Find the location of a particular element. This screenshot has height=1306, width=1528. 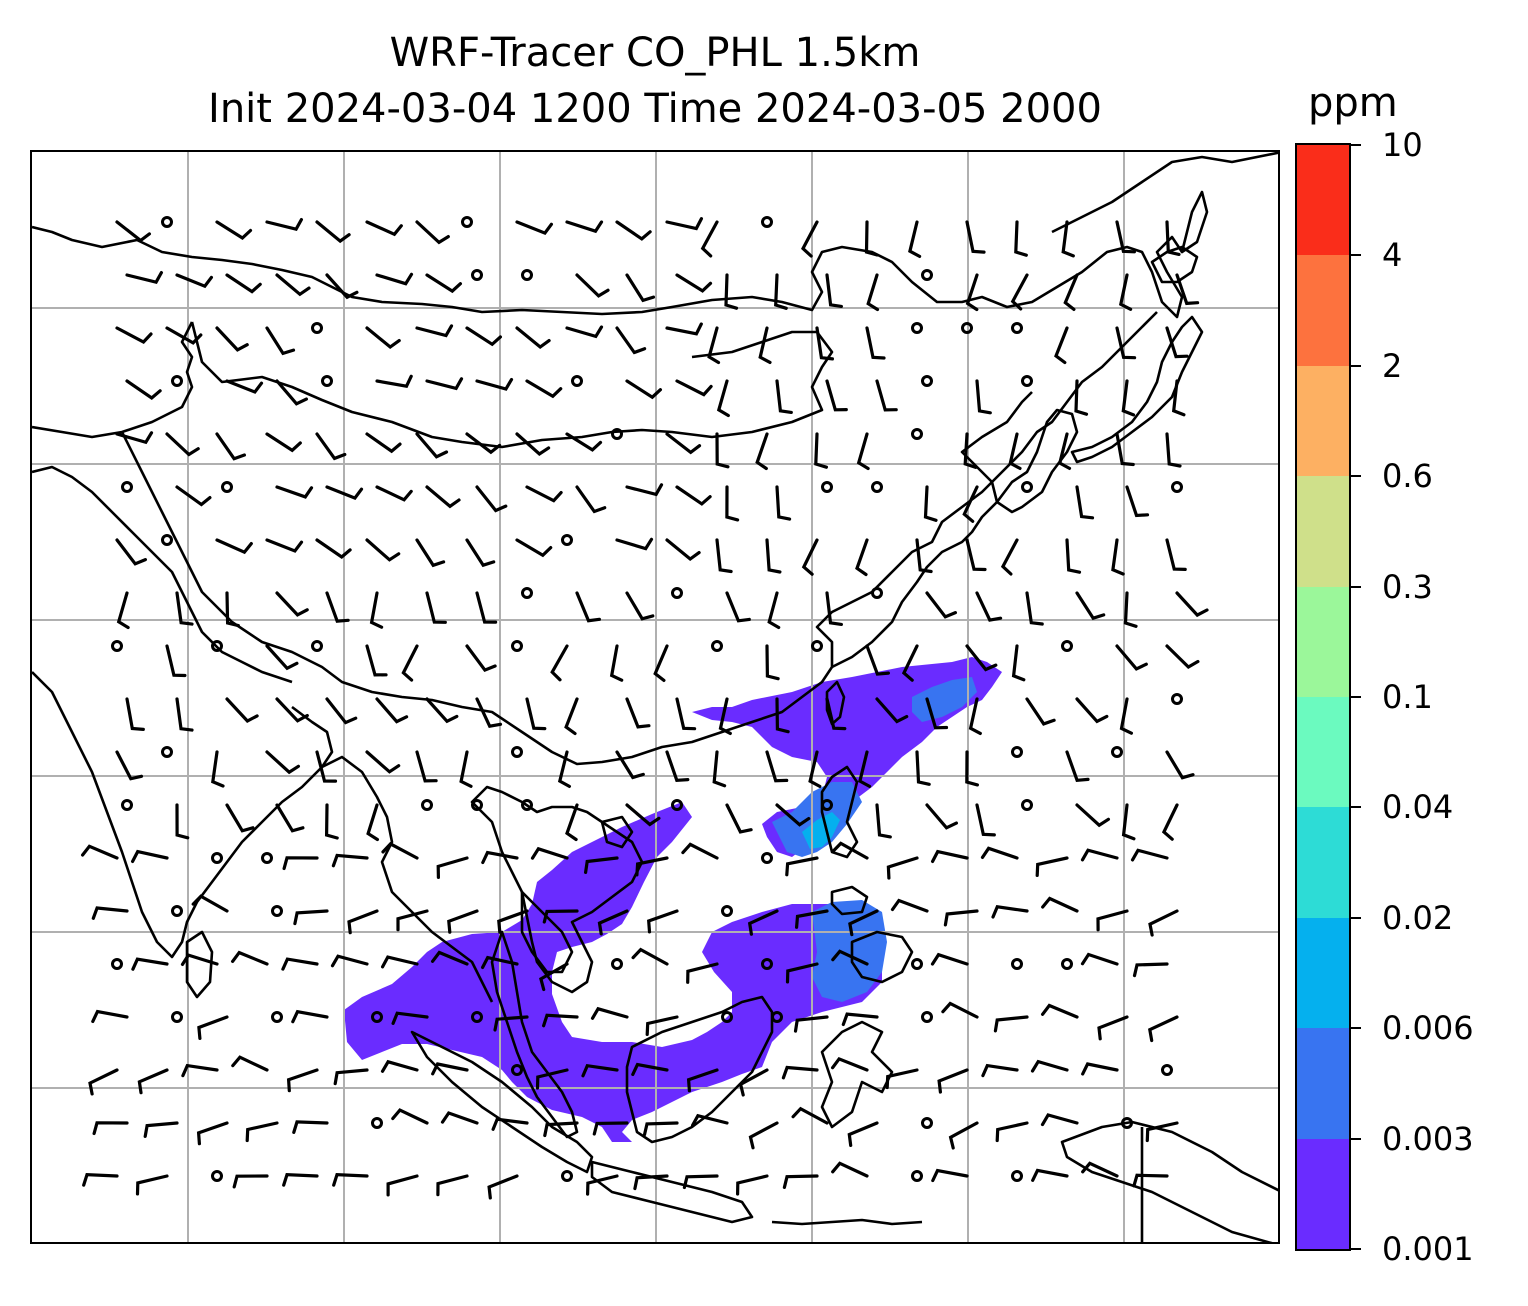

kazakhstan-border is located at coordinates (113, 380).